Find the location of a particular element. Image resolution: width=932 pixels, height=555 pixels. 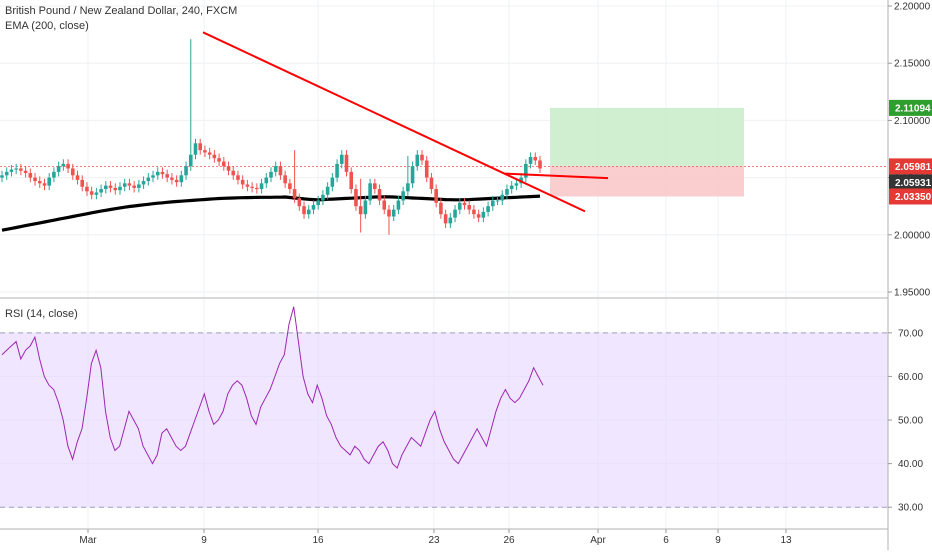

ema-200-line is located at coordinates (271, 213).